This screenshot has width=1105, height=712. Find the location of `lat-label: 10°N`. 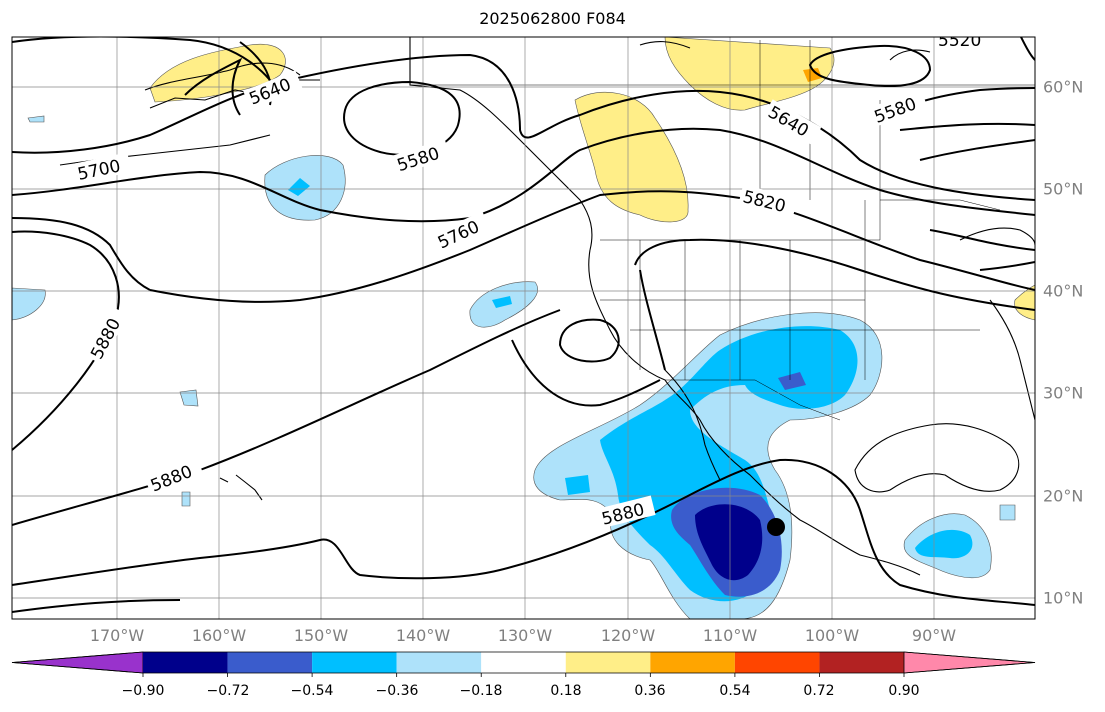

lat-label: 10°N is located at coordinates (1063, 598).